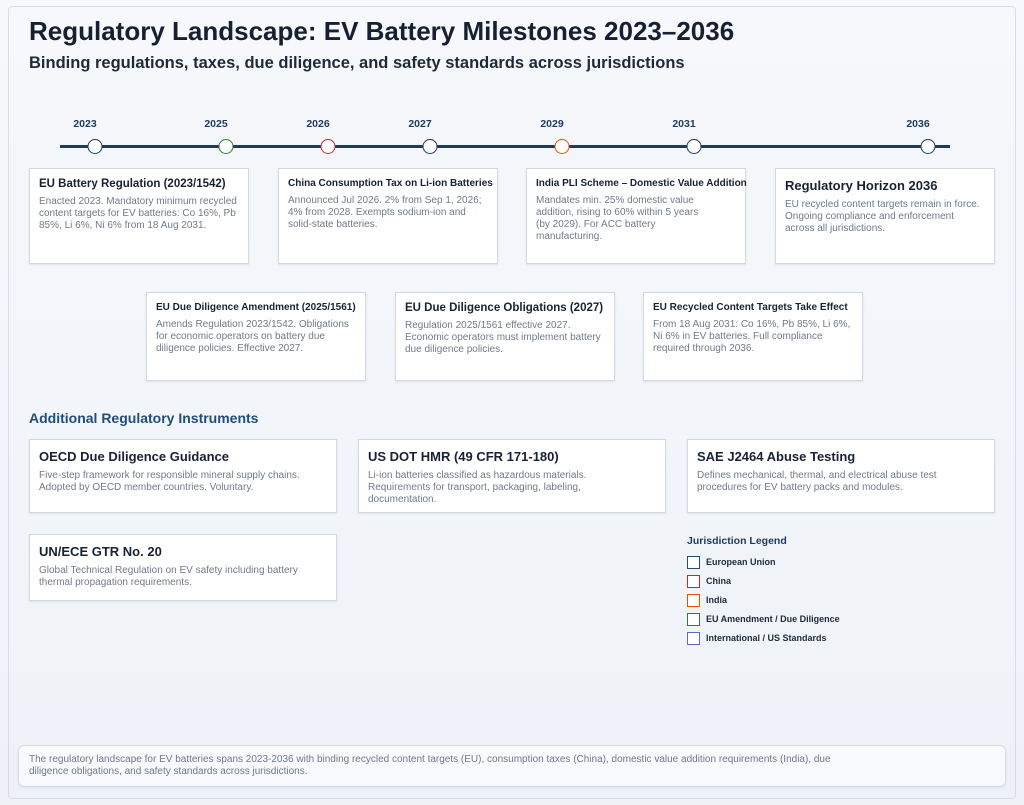  What do you see at coordinates (694, 146) in the screenshot?
I see `timeline-node-2031` at bounding box center [694, 146].